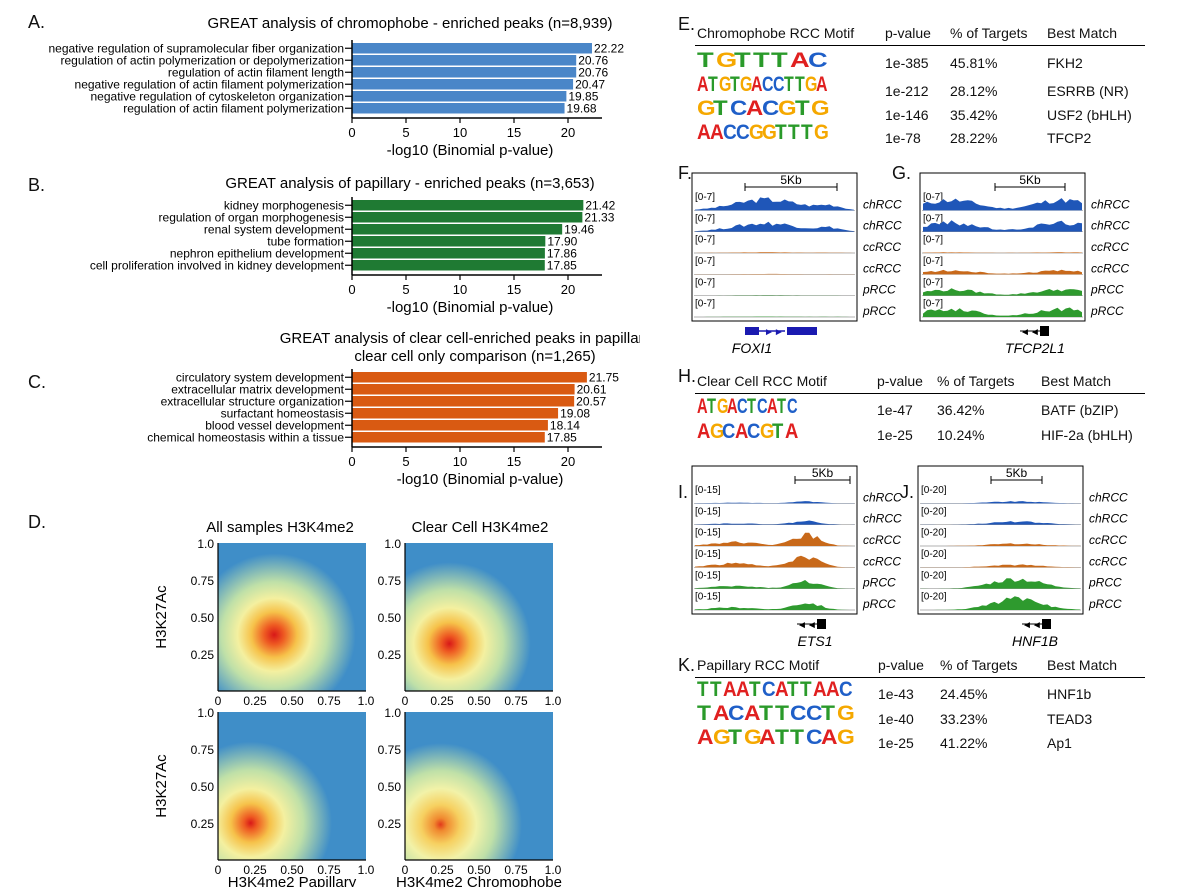  I want to click on category-label: extracellular structure organization, so click(252, 402).